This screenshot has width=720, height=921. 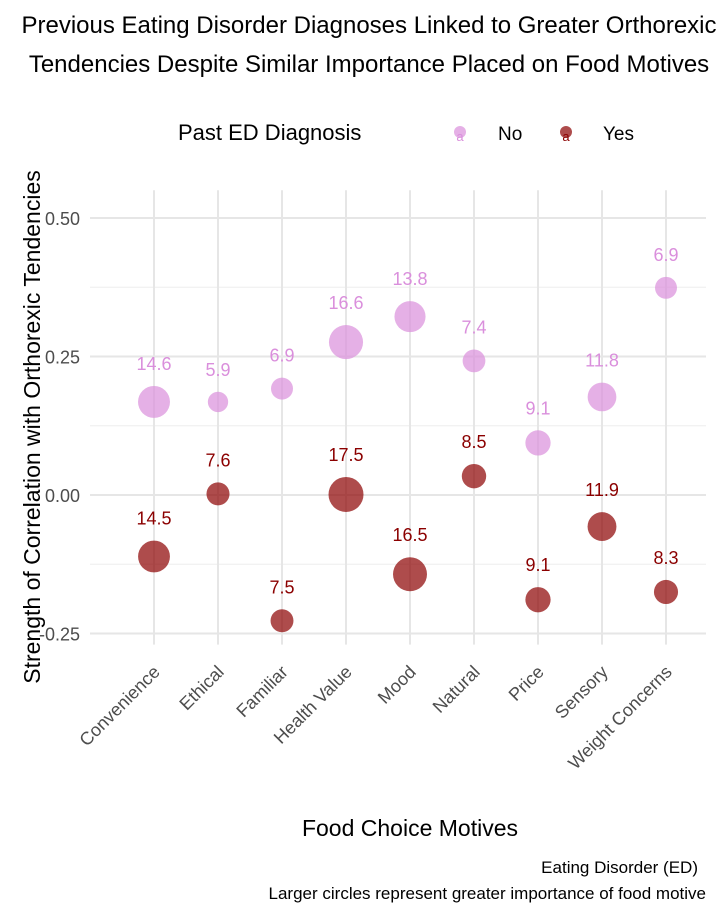 What do you see at coordinates (409, 535) in the screenshot?
I see `data-label-yes: 16.5` at bounding box center [409, 535].